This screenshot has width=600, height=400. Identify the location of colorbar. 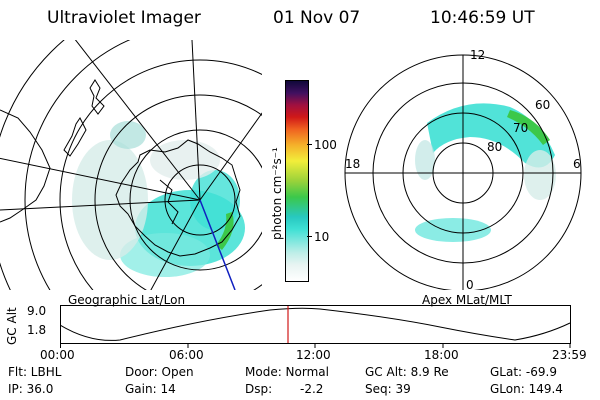
(297, 181).